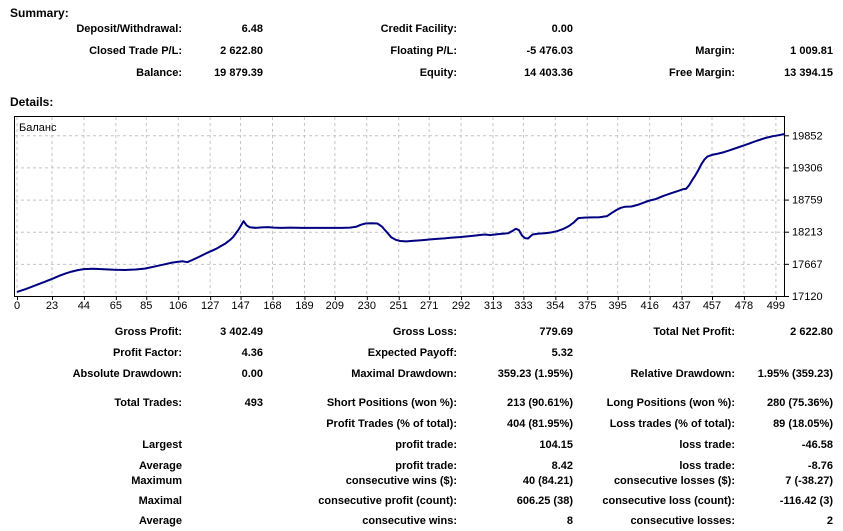 The width and height of the screenshot is (843, 531). Describe the element at coordinates (668, 501) in the screenshot. I see `stat-label: consecutive loss (count):` at that location.